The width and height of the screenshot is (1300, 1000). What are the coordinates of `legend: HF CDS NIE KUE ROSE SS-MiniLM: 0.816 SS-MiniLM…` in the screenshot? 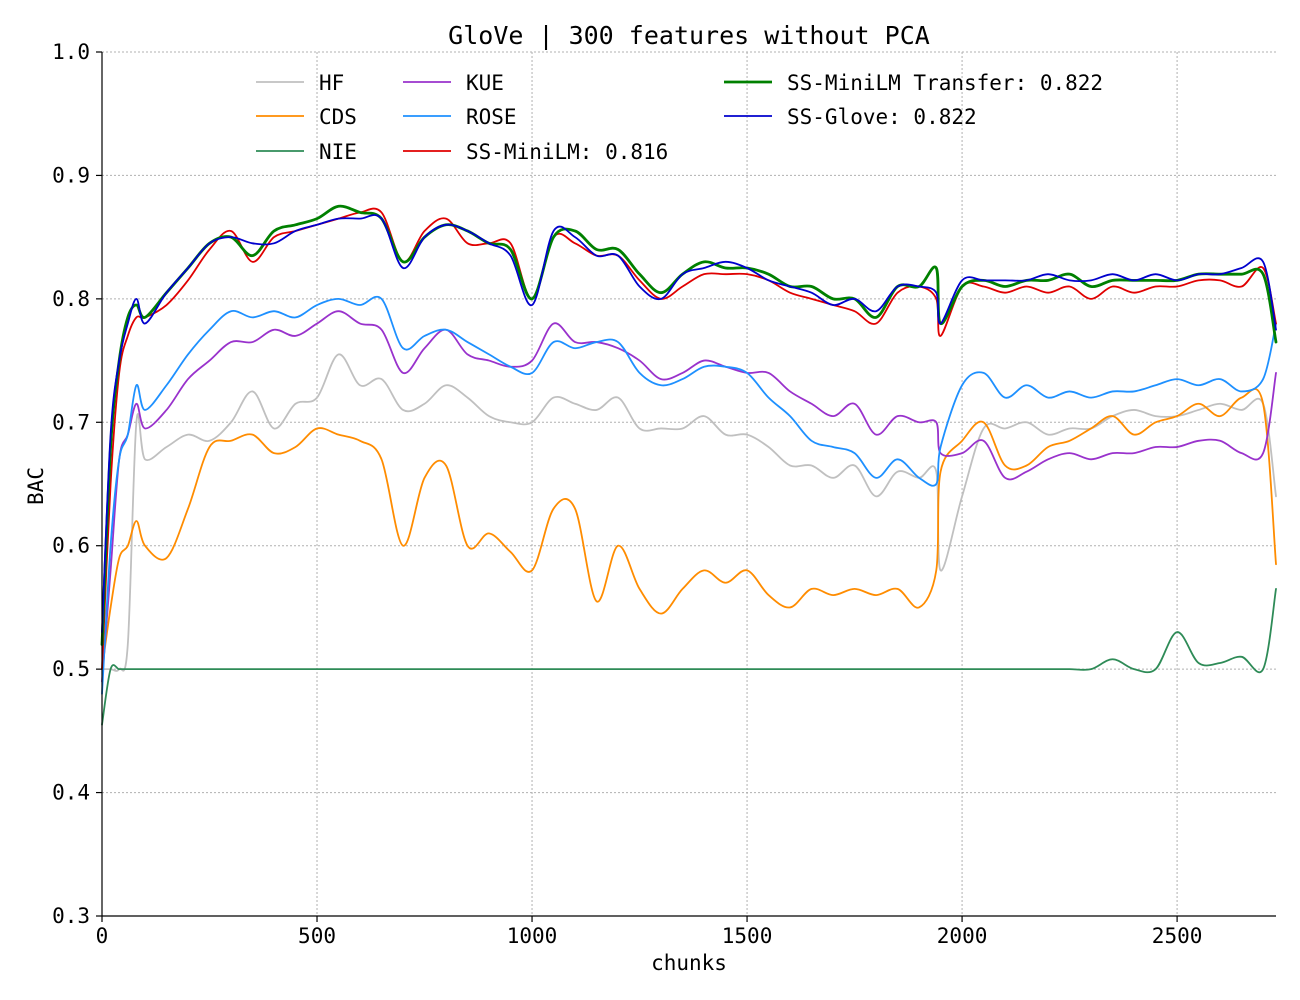 It's located at (679, 117).